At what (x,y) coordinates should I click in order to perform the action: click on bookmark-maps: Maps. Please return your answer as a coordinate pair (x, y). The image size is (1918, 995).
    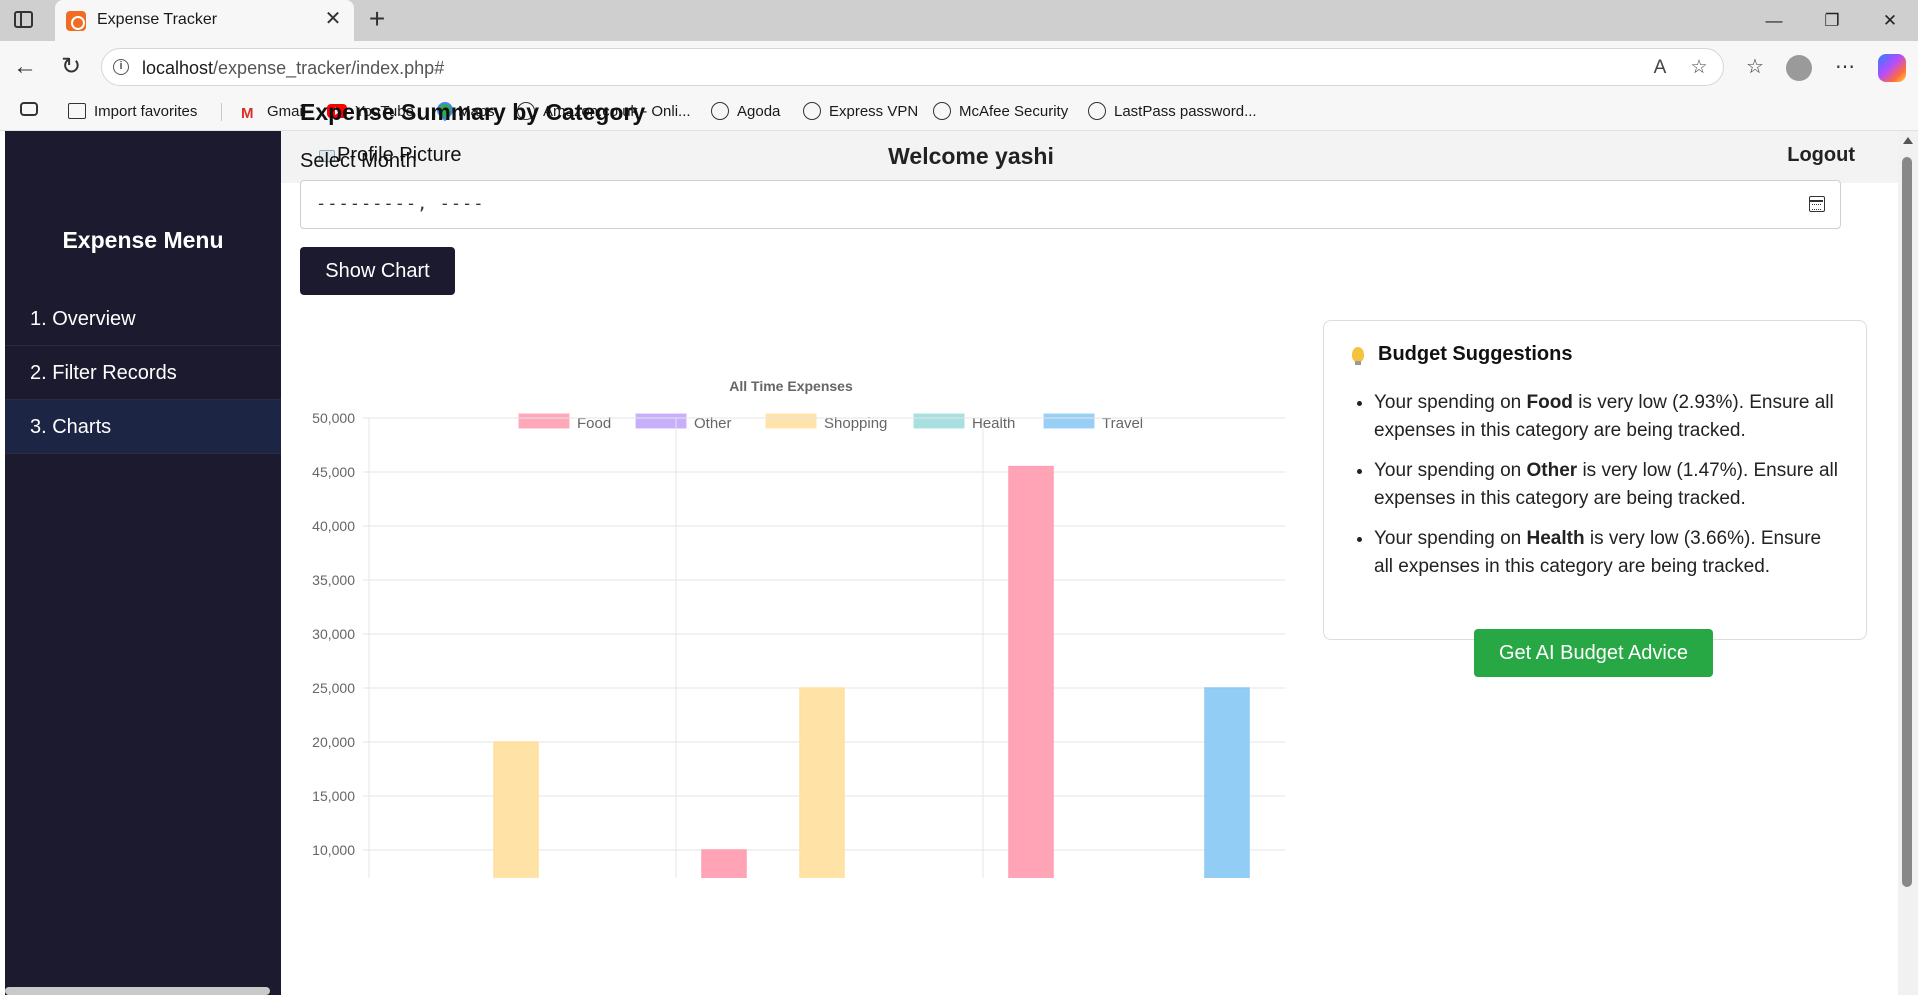
    Looking at the image, I should click on (465, 112).